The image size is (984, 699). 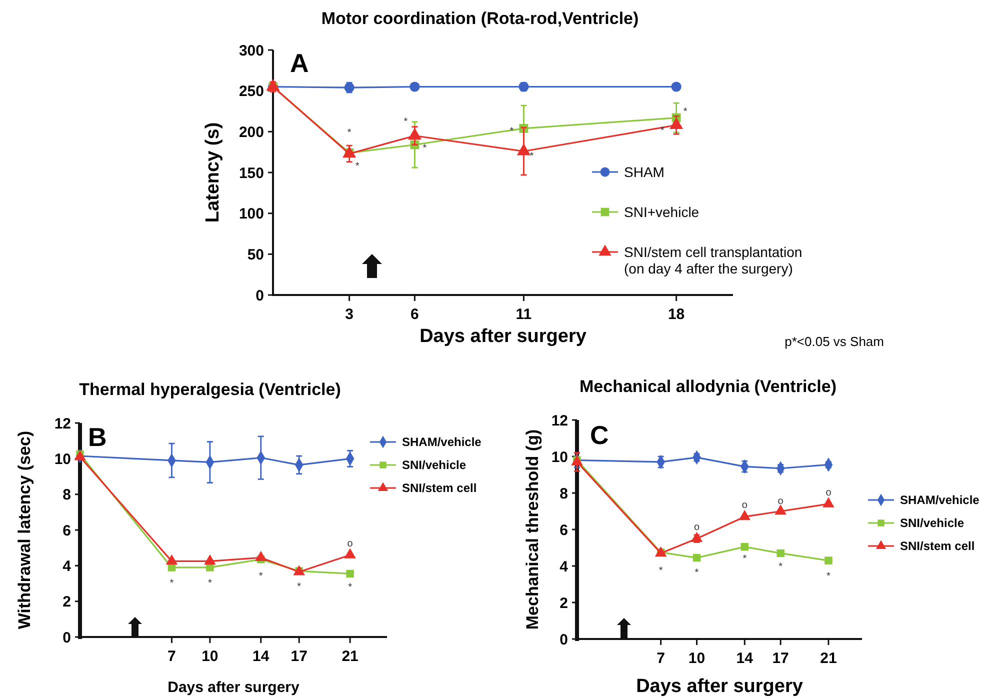 What do you see at coordinates (213, 172) in the screenshot?
I see `y-axis-title: Latency (s)` at bounding box center [213, 172].